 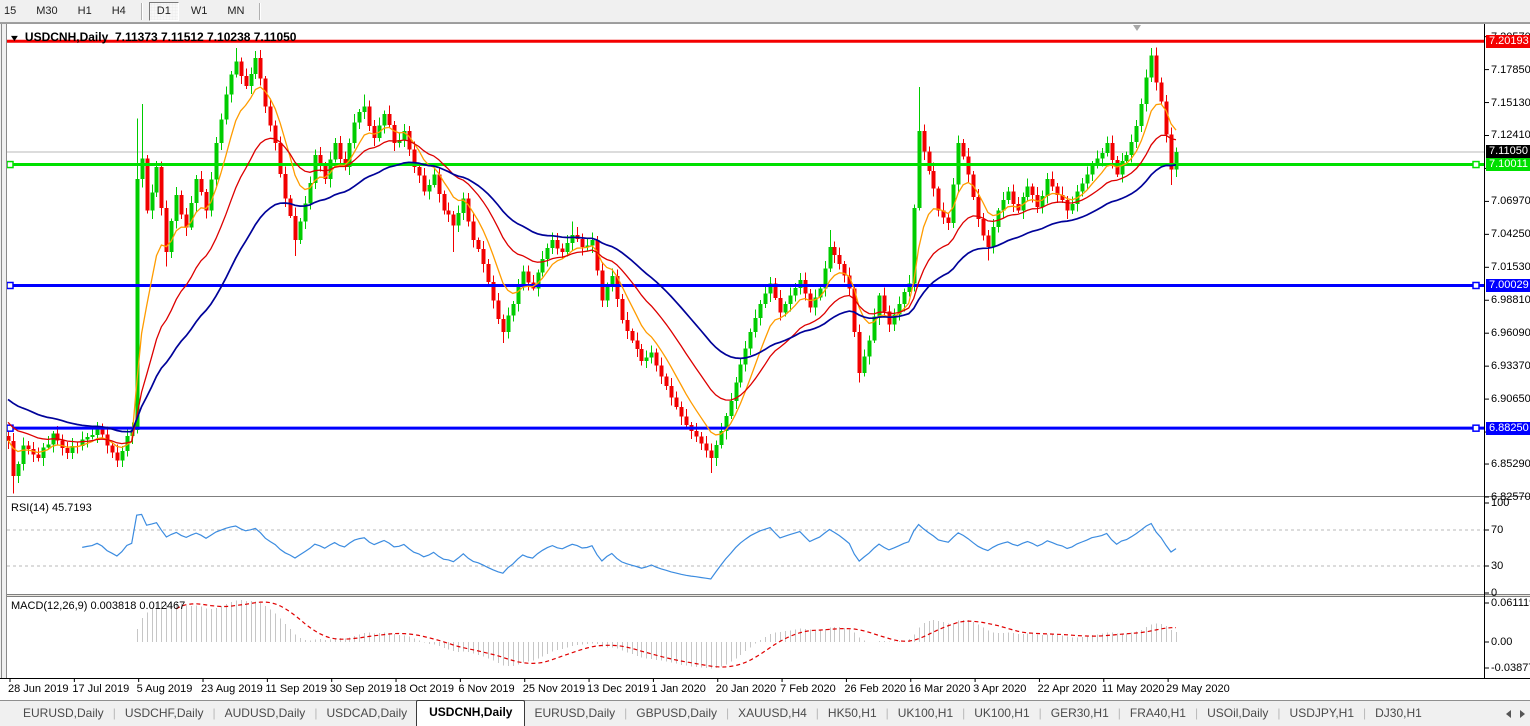 What do you see at coordinates (772, 713) in the screenshot?
I see `chart-tab-xauusd-h4: XAUUSD,H4` at bounding box center [772, 713].